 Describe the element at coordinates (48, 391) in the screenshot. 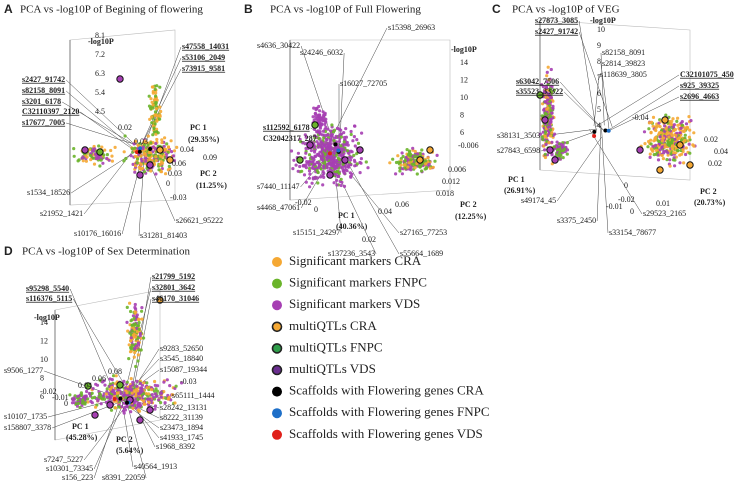

I see `axis-tick-label: -0.02` at that location.